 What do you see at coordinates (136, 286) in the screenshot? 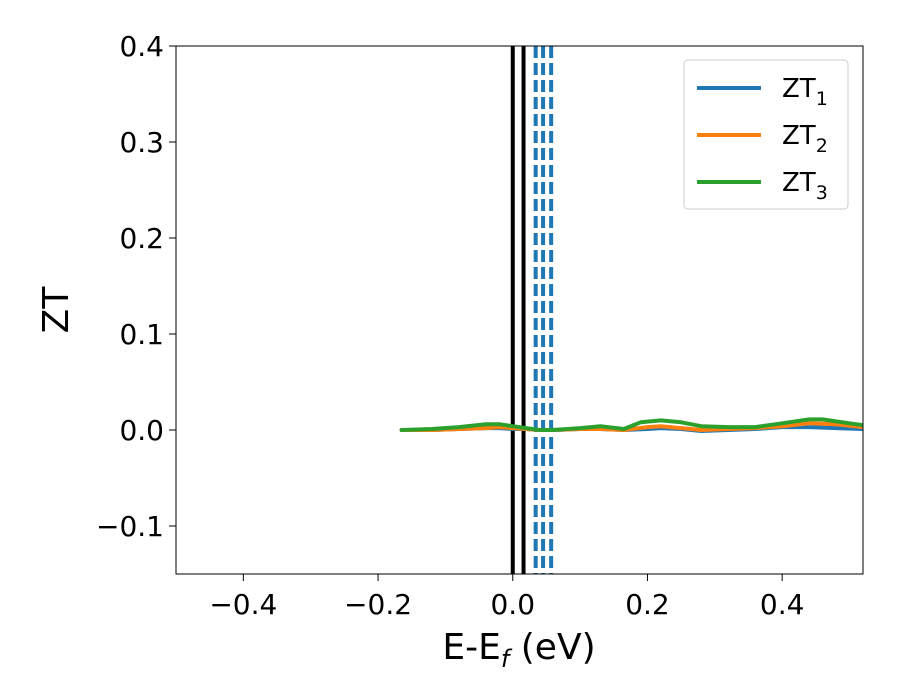
I see `y-axis: −0.1 0.0 0.1 0.2 0.3 0.4` at bounding box center [136, 286].